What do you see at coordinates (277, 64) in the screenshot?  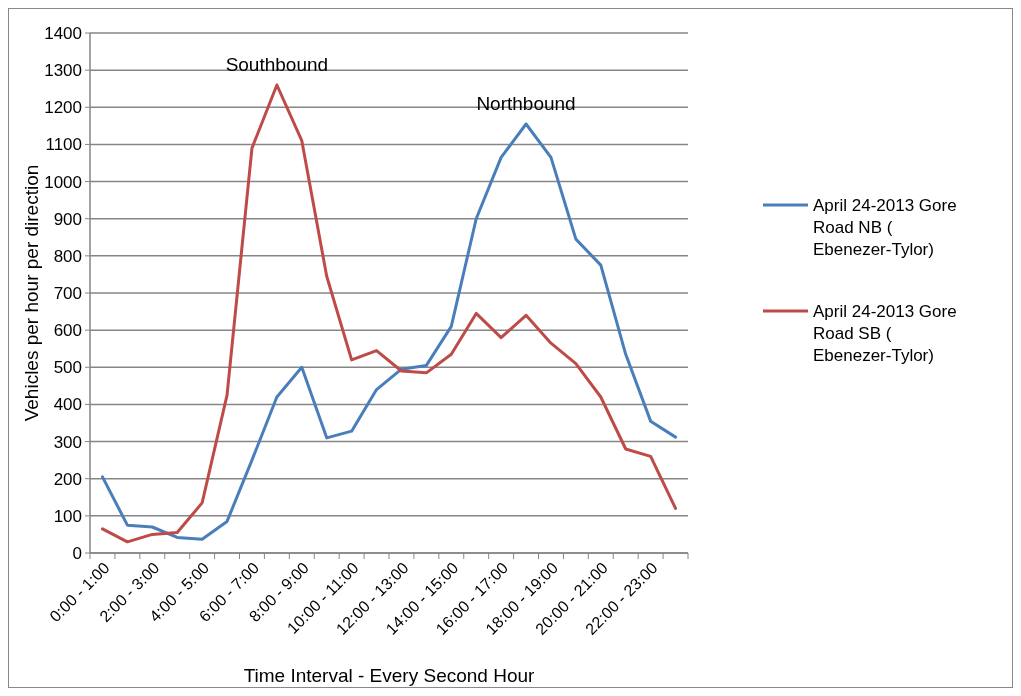 I see `annotation: Southbound` at bounding box center [277, 64].